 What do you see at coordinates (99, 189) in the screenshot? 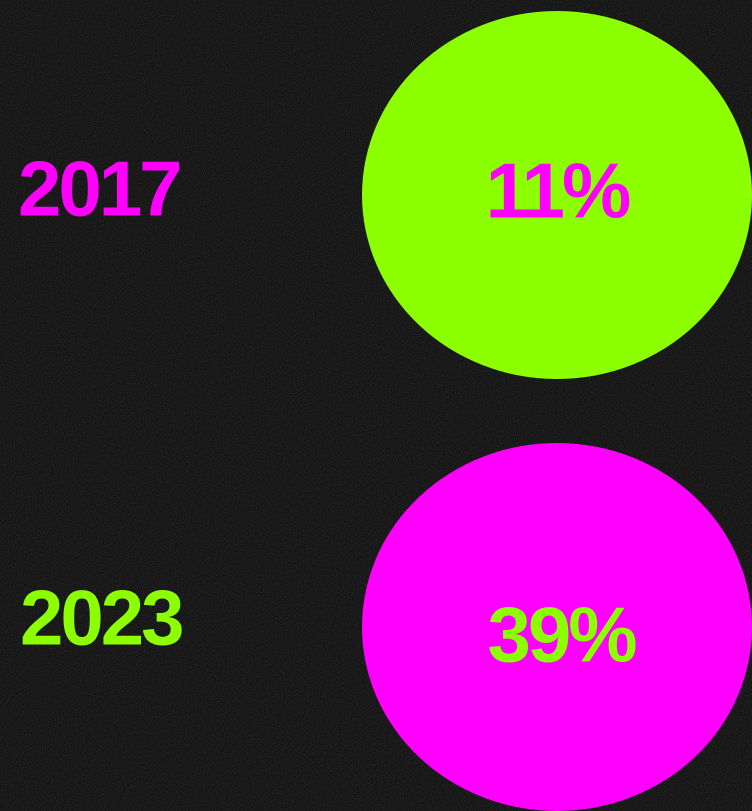
I see `year-label: 2017` at bounding box center [99, 189].